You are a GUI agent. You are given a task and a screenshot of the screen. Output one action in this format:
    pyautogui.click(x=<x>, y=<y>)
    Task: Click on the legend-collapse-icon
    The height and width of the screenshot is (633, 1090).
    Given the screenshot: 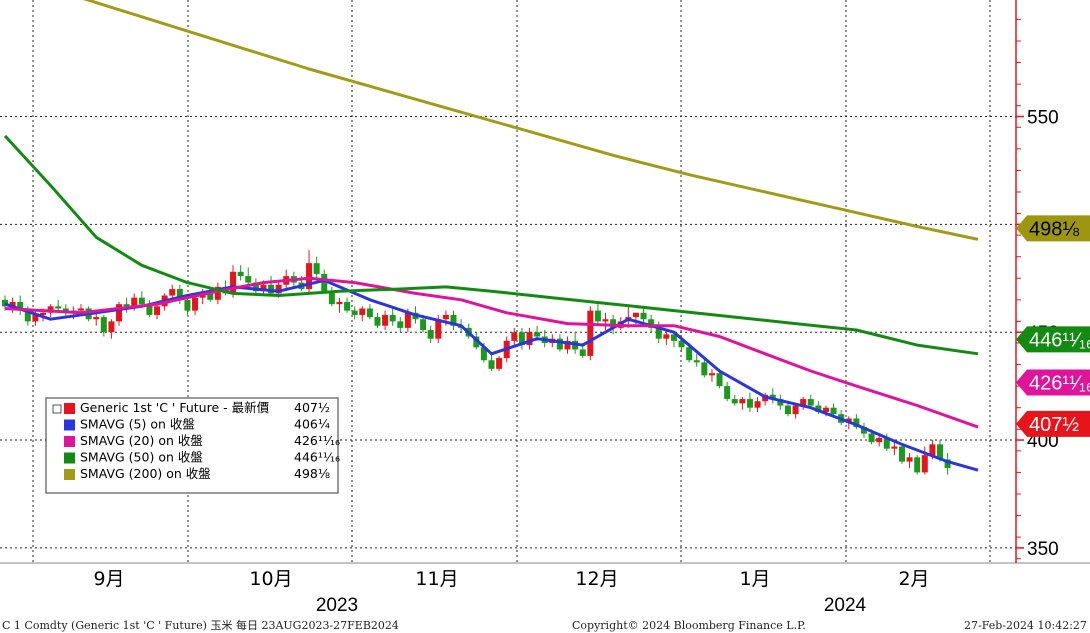 What is the action you would take?
    pyautogui.click(x=57, y=409)
    